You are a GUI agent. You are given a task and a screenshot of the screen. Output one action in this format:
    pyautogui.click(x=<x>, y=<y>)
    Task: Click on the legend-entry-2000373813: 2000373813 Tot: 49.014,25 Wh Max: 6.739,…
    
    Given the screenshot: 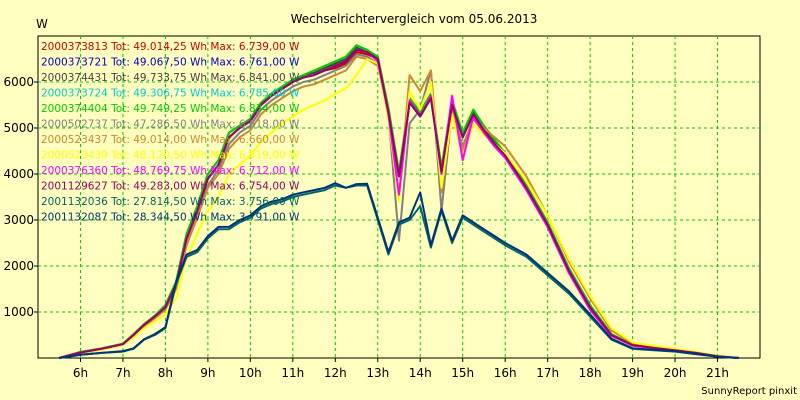 What is the action you would take?
    pyautogui.click(x=170, y=47)
    